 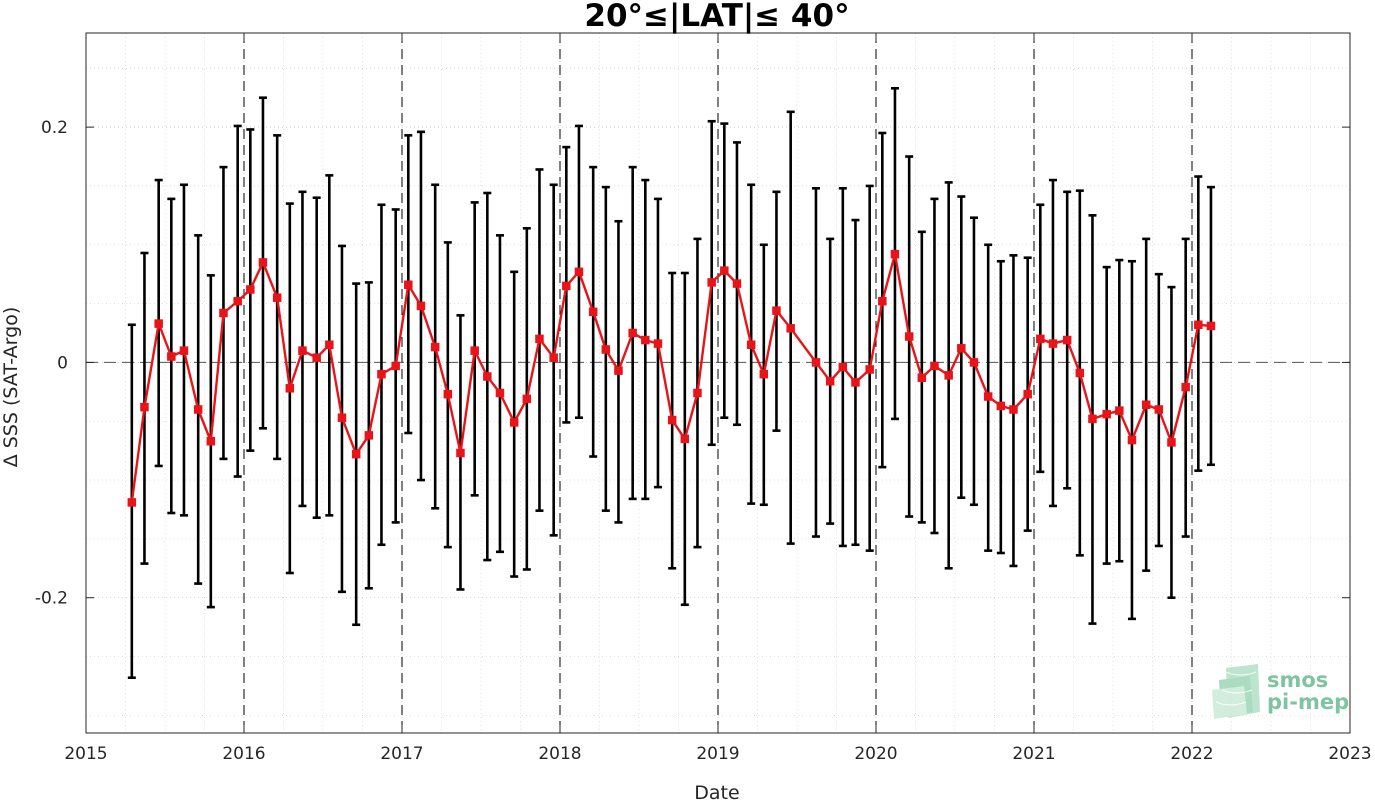 What do you see at coordinates (85, 754) in the screenshot?
I see `x-tick-label: 2015` at bounding box center [85, 754].